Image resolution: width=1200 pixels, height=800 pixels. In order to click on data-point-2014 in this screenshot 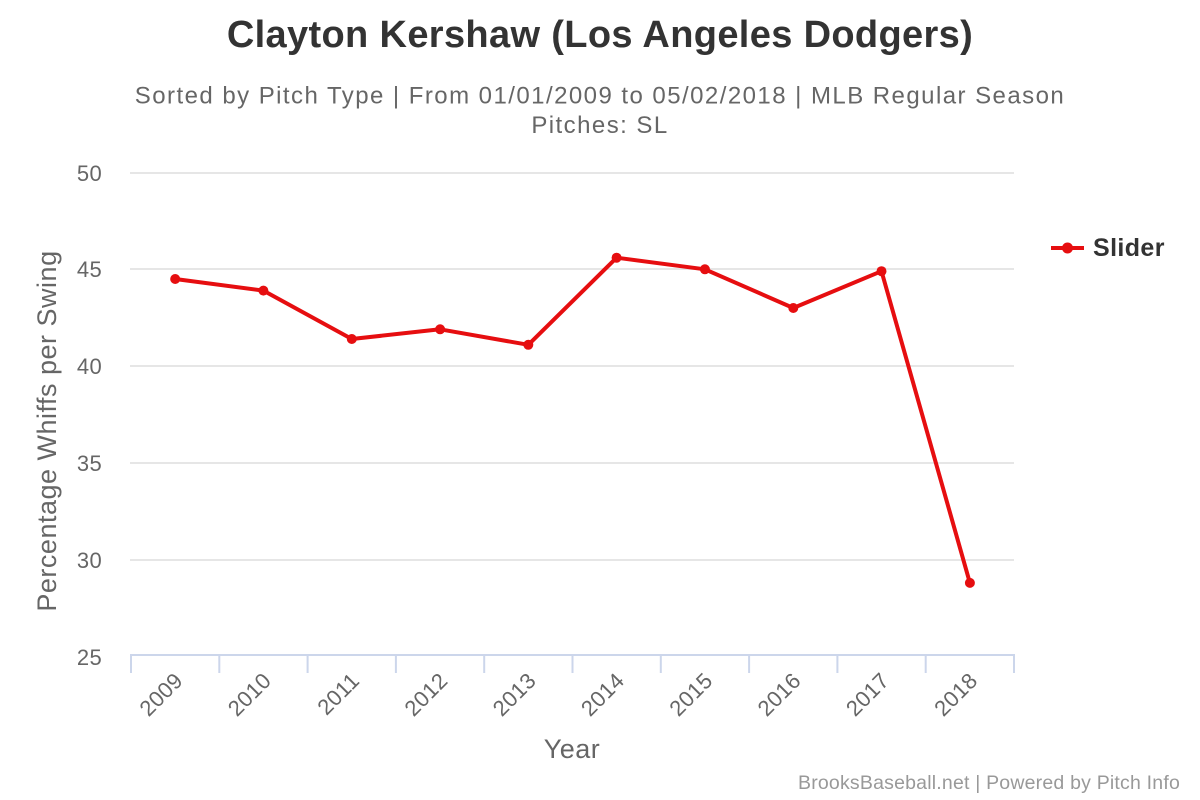, I will do `click(616, 257)`.